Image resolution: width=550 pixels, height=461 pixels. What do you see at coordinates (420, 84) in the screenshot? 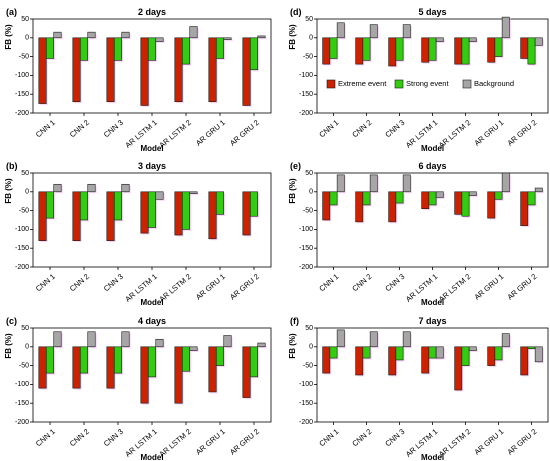
I see `legend: Extreme event Strong event Background` at bounding box center [420, 84].